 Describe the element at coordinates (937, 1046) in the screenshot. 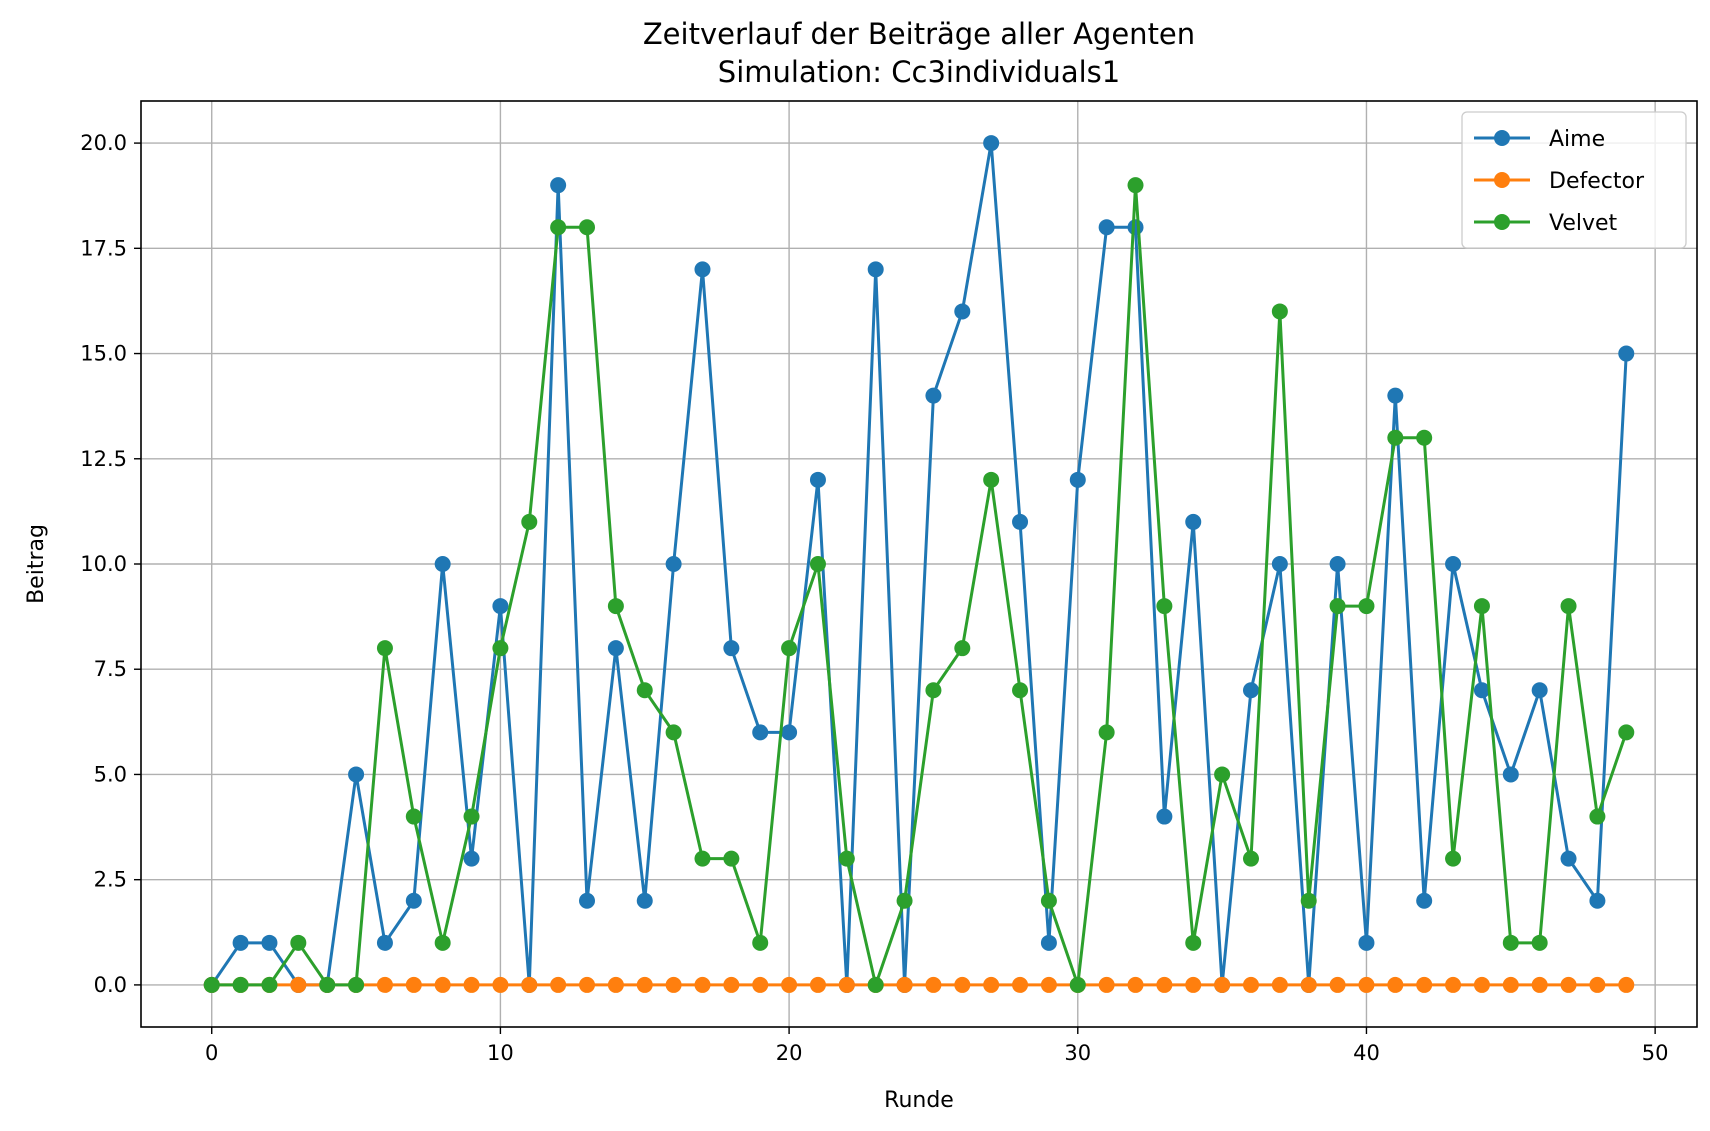

I see `x-axis: 0 10 20 30 40 50` at that location.